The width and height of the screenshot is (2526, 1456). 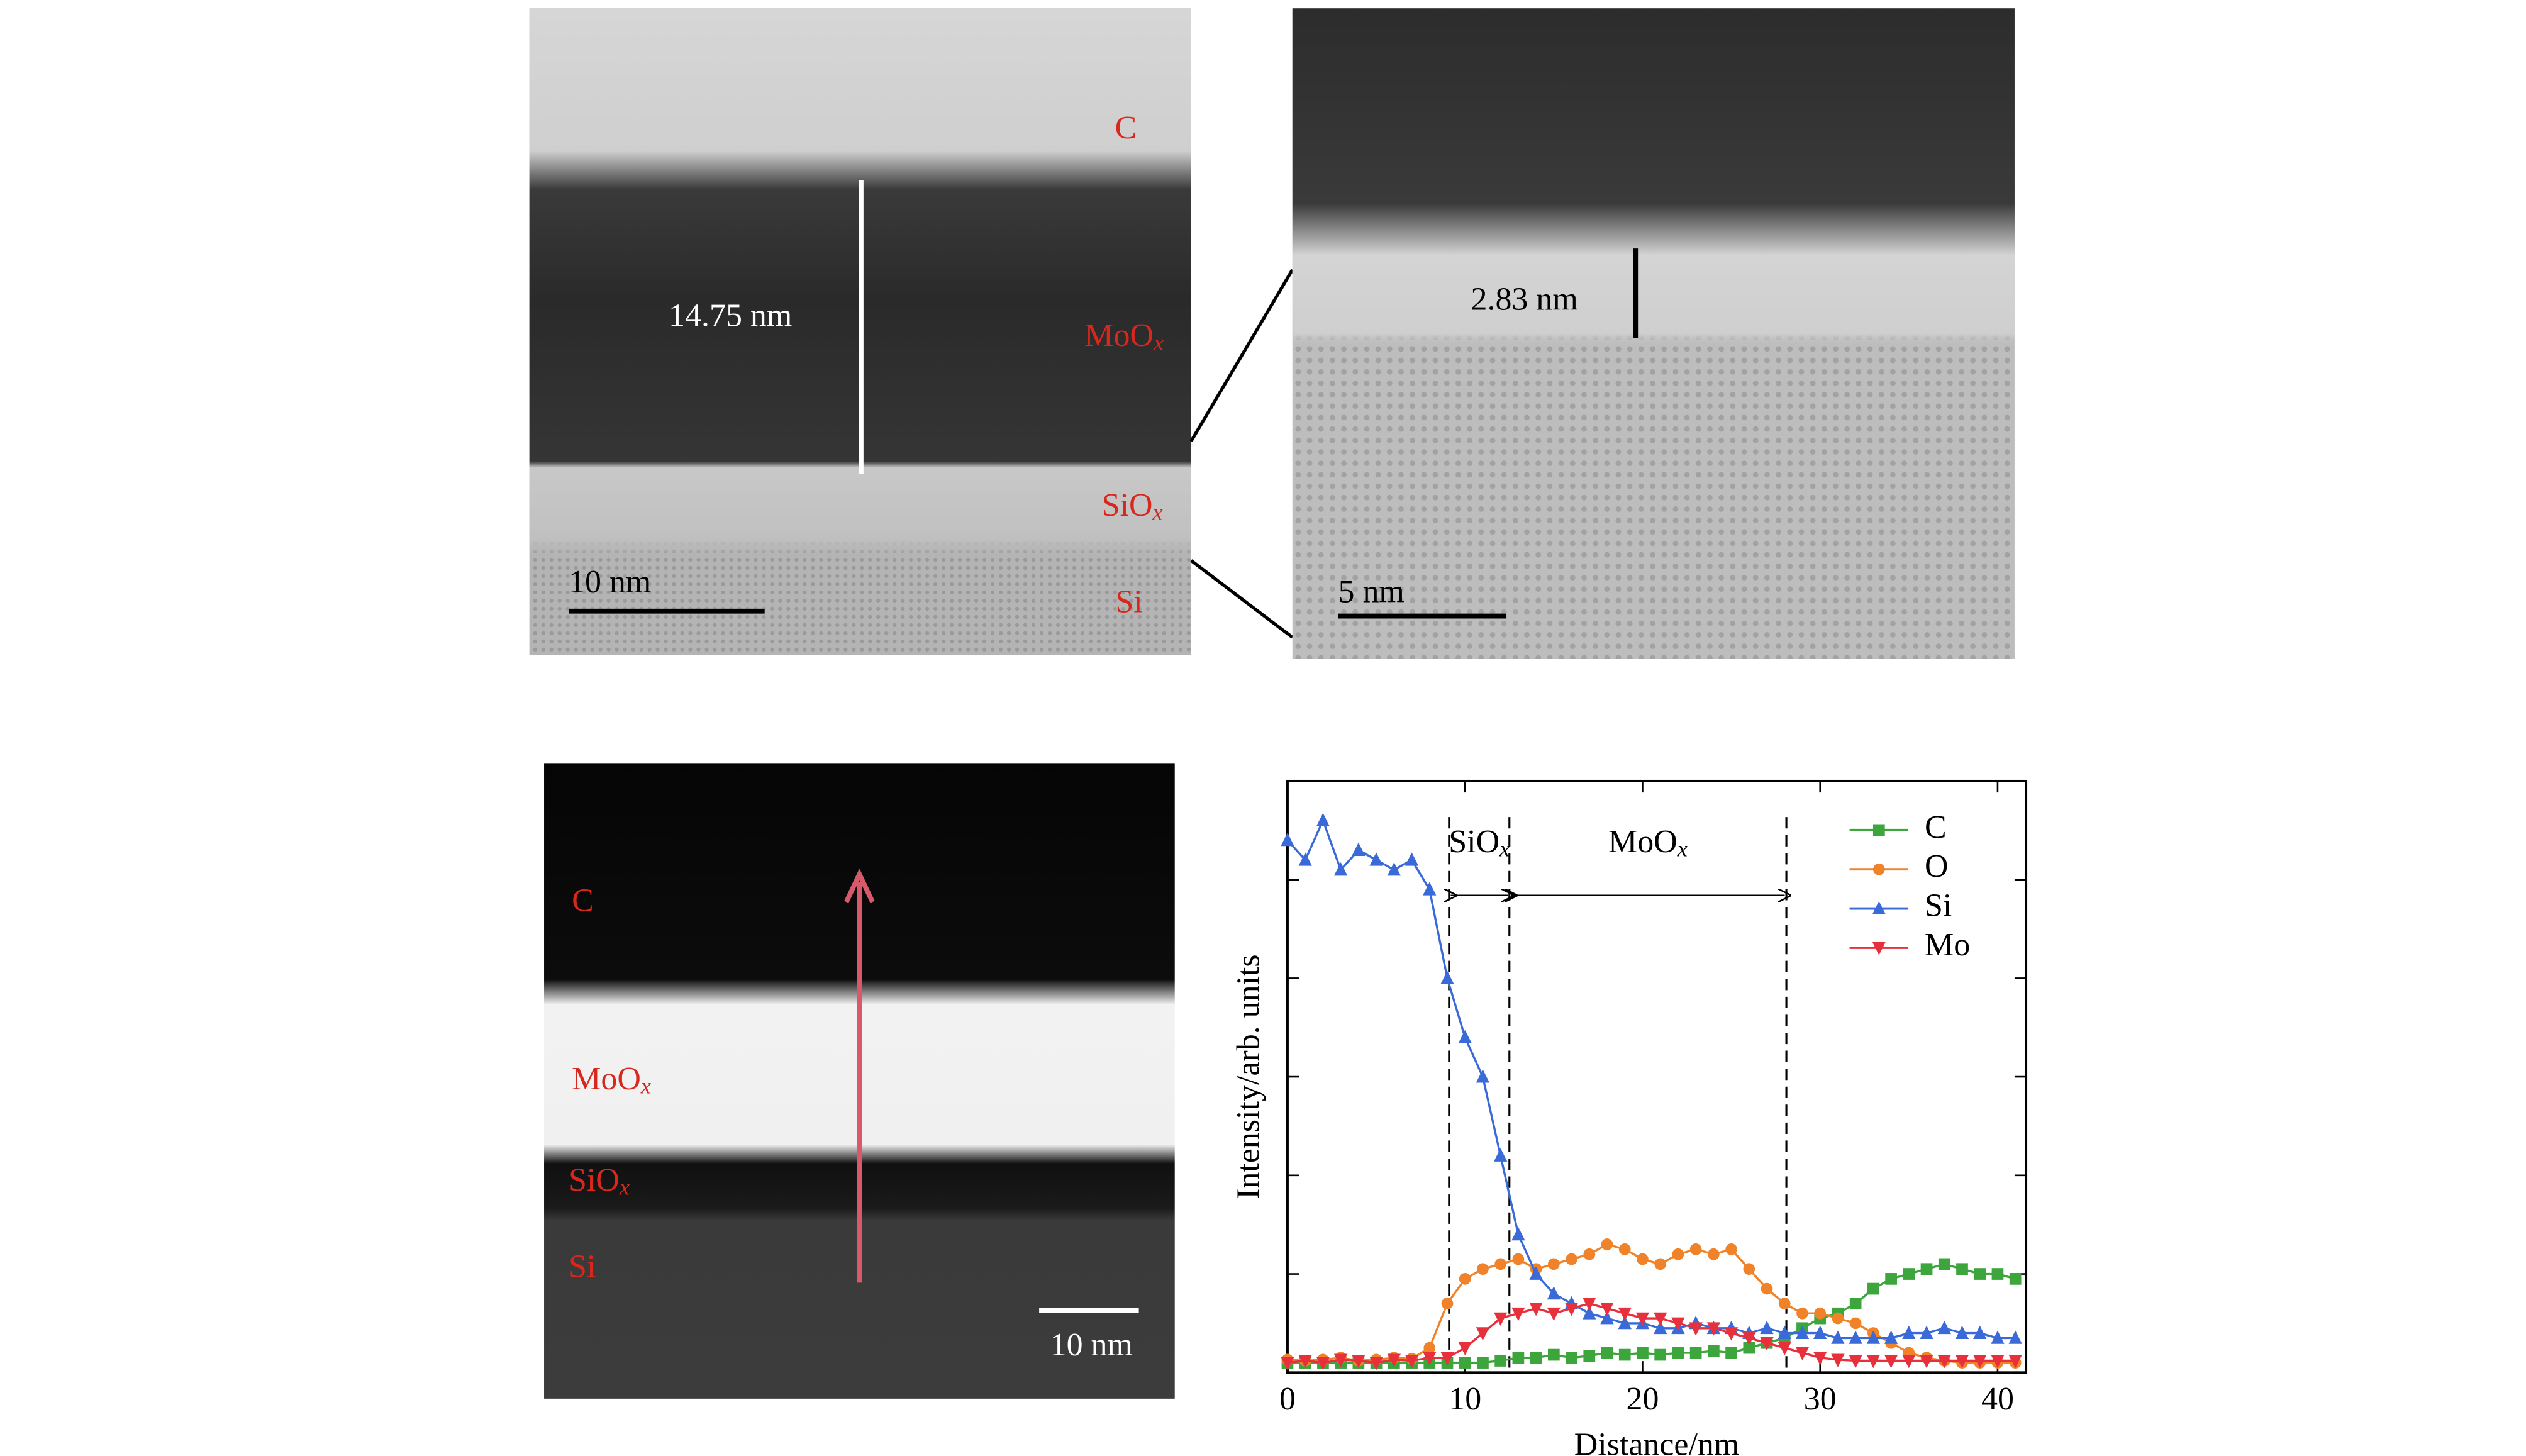 What do you see at coordinates (1879, 948) in the screenshot?
I see `legend-marker` at bounding box center [1879, 948].